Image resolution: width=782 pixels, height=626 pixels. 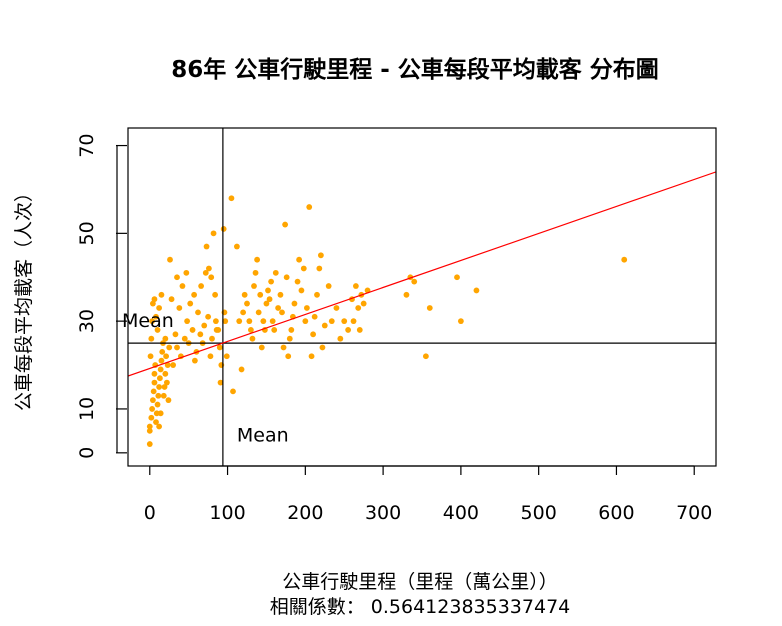 What do you see at coordinates (616, 513) in the screenshot?
I see `x-tick-label: 600` at bounding box center [616, 513].